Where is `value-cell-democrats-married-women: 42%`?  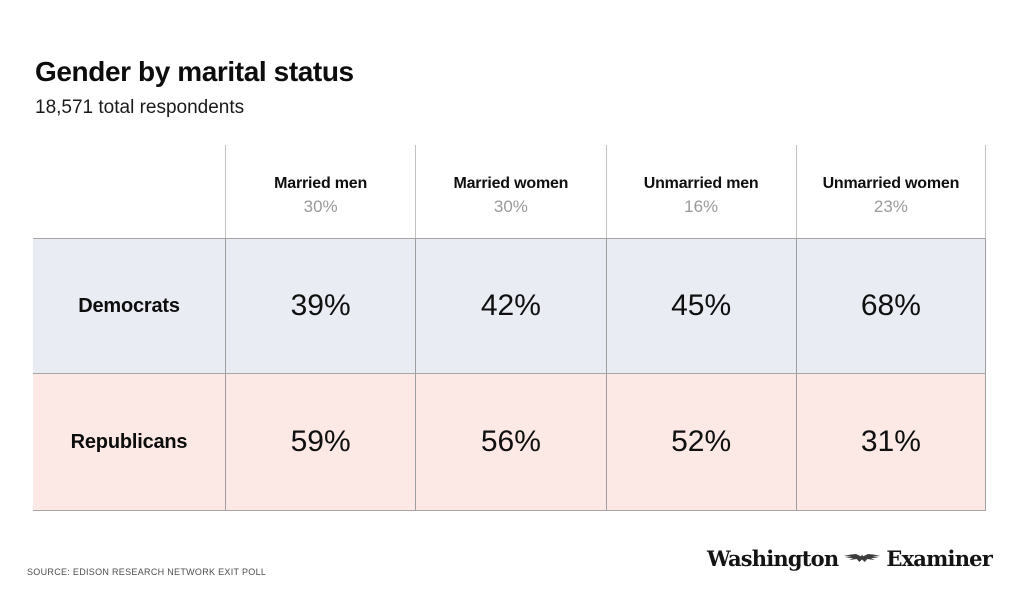 value-cell-democrats-married-women: 42% is located at coordinates (510, 306).